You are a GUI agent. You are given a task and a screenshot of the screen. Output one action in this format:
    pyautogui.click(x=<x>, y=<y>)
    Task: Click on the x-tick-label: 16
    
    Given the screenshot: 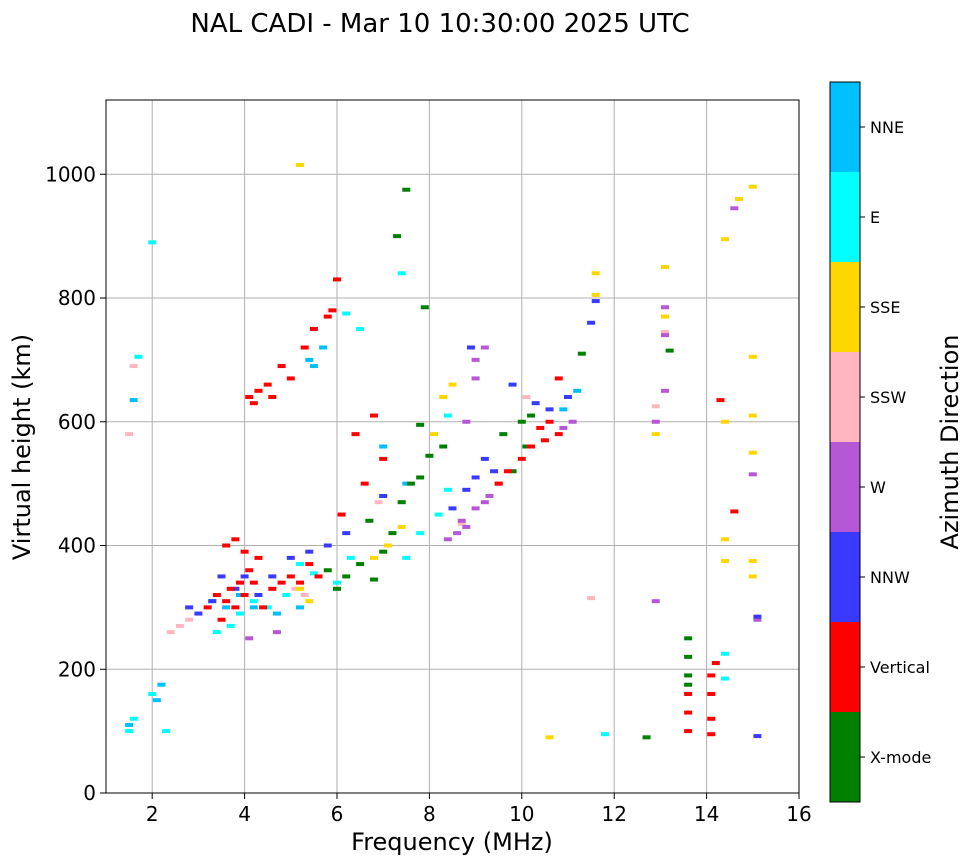 What is the action you would take?
    pyautogui.click(x=798, y=814)
    